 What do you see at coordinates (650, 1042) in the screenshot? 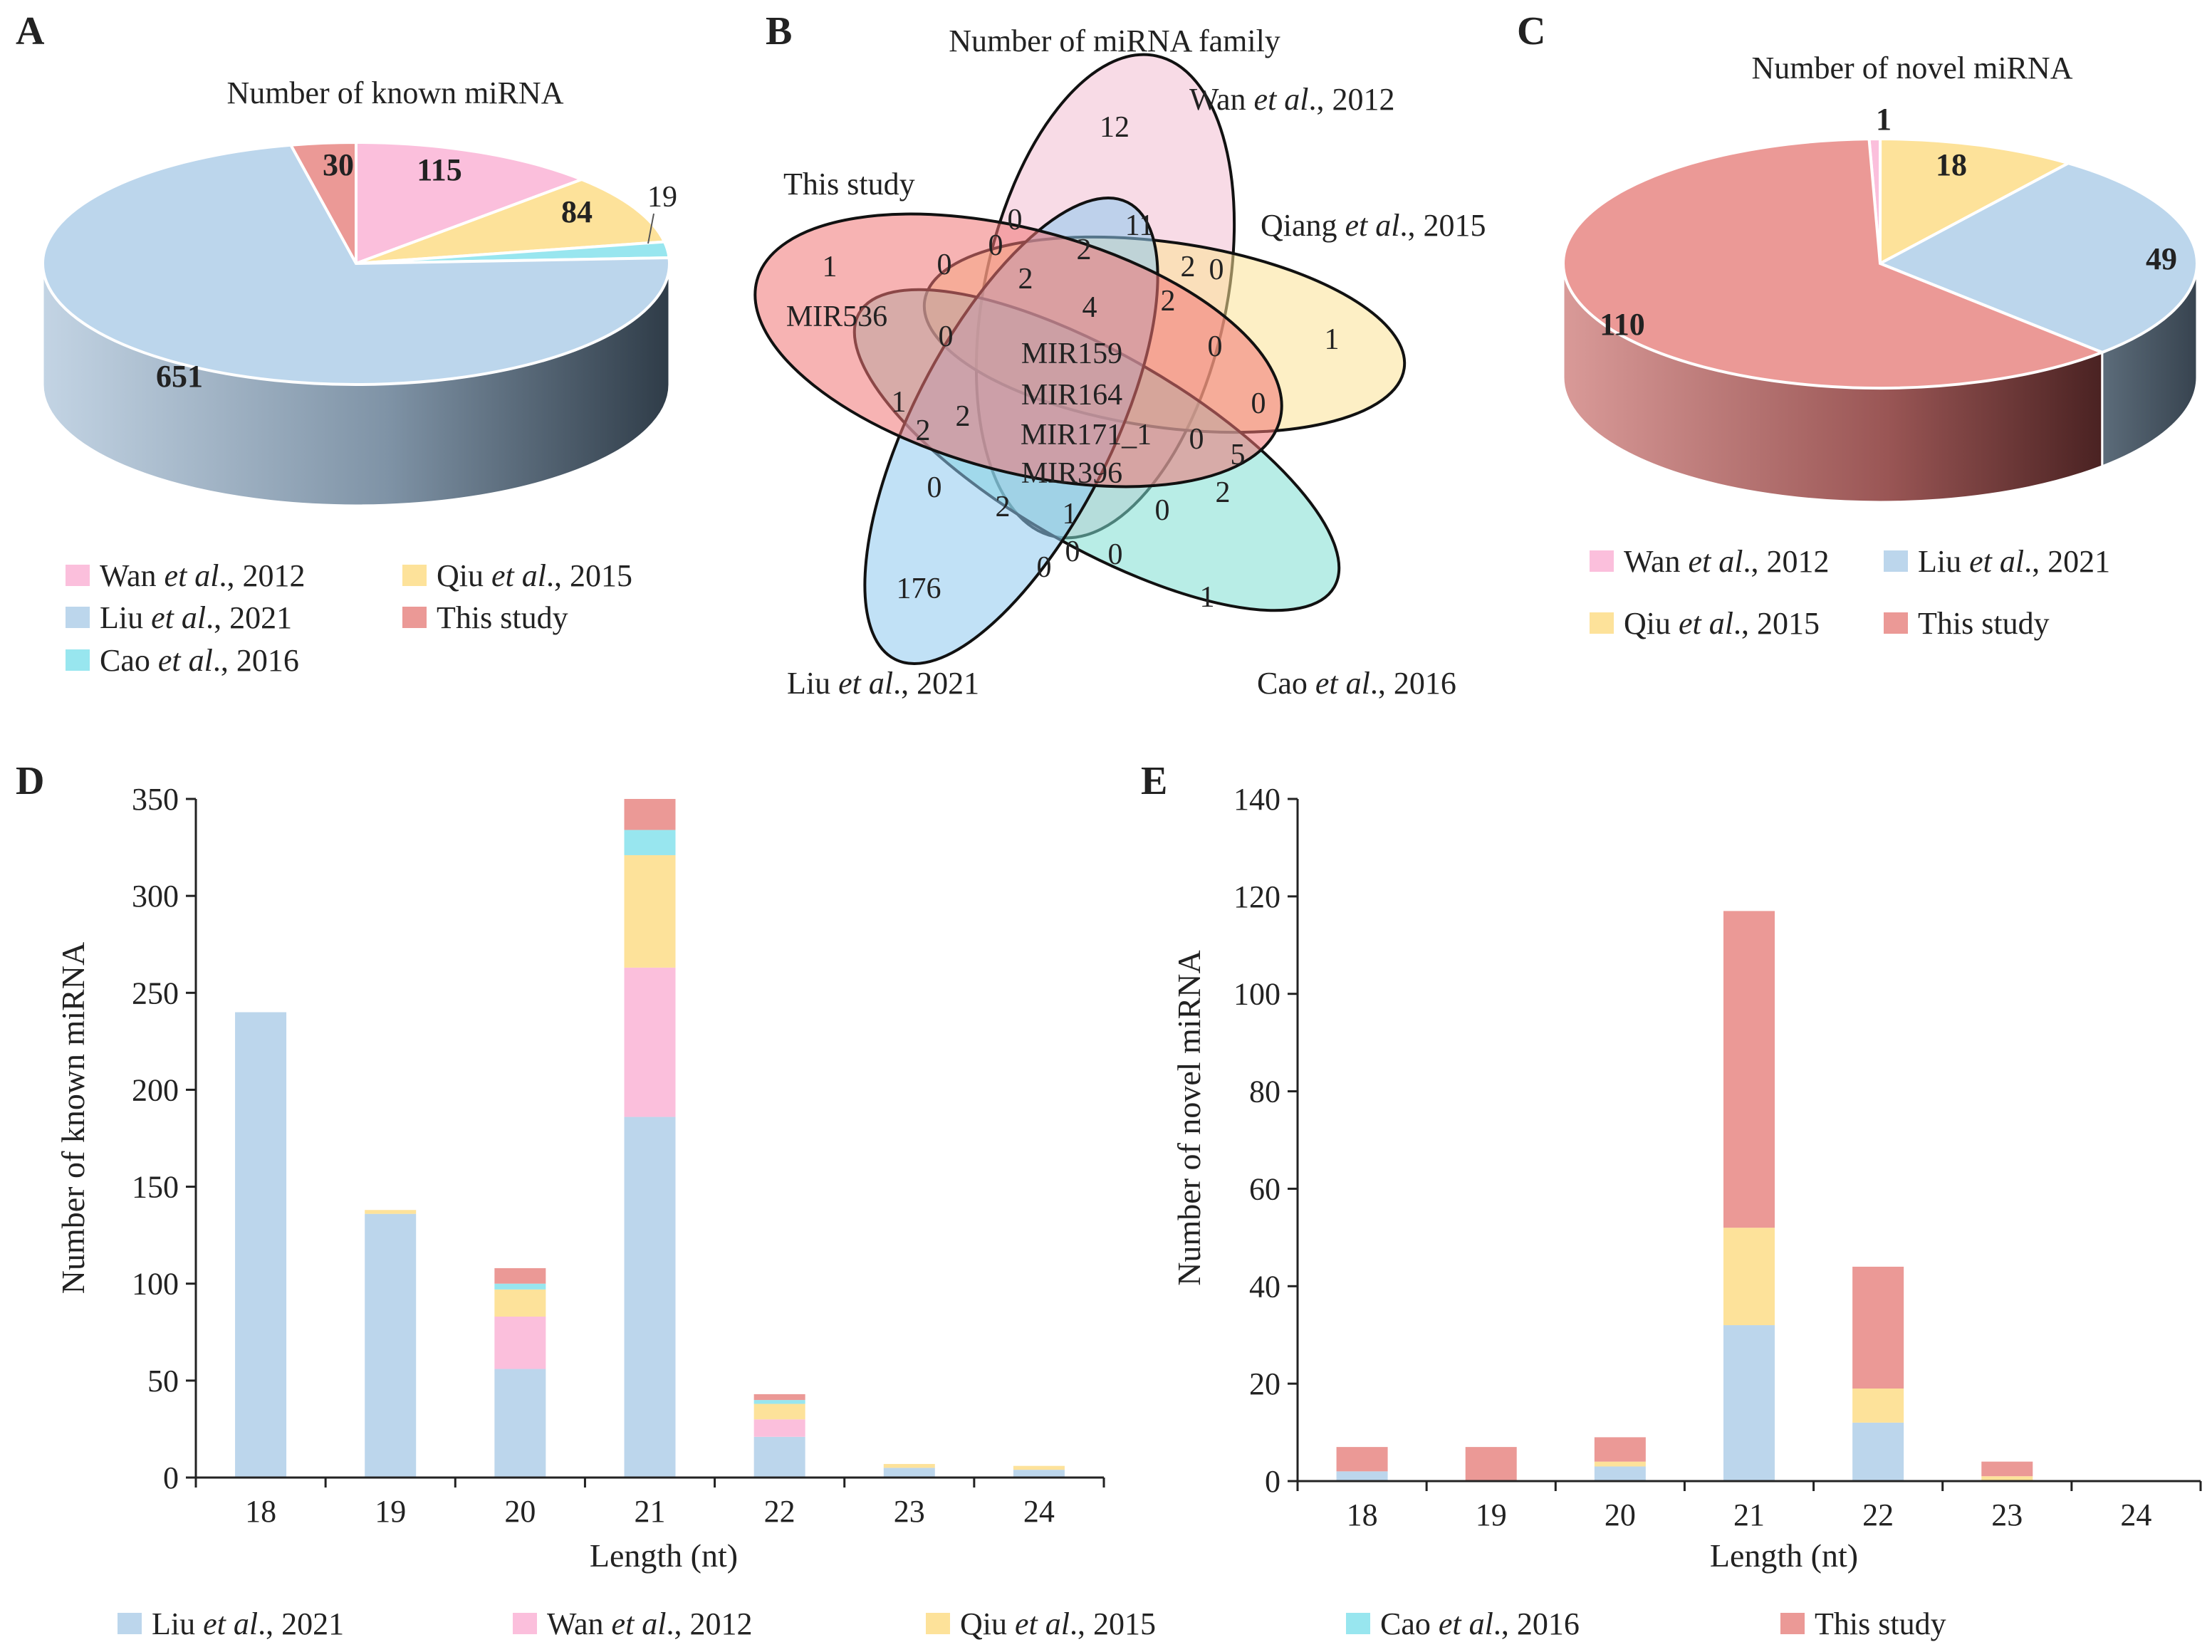
I see `chart-d-bar-21-wan` at bounding box center [650, 1042].